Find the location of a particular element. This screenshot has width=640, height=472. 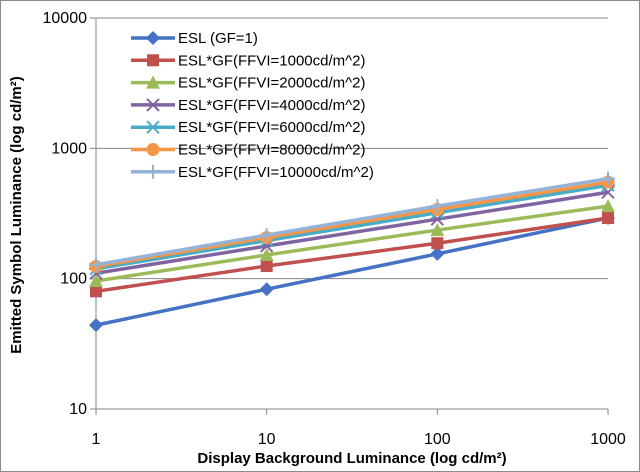

legend-entry: ESL*GF(FFVI=1000cd/m^2) is located at coordinates (248, 60).